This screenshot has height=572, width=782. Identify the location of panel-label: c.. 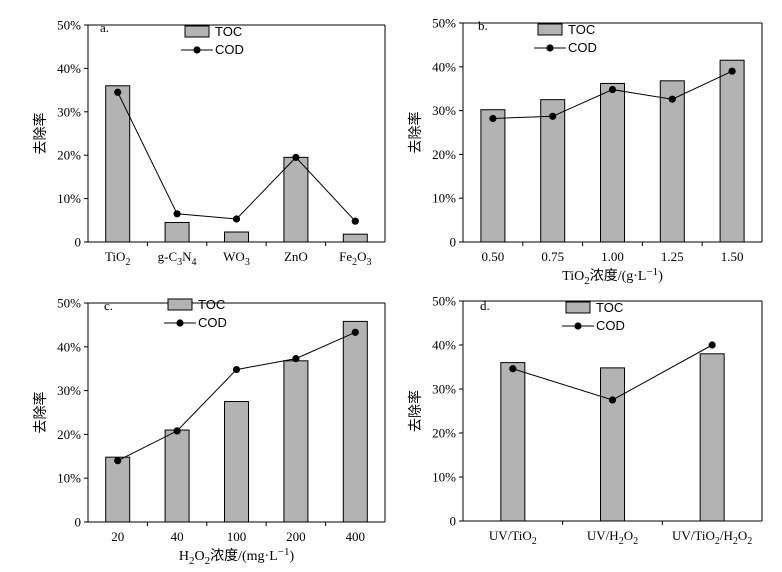
(108, 305).